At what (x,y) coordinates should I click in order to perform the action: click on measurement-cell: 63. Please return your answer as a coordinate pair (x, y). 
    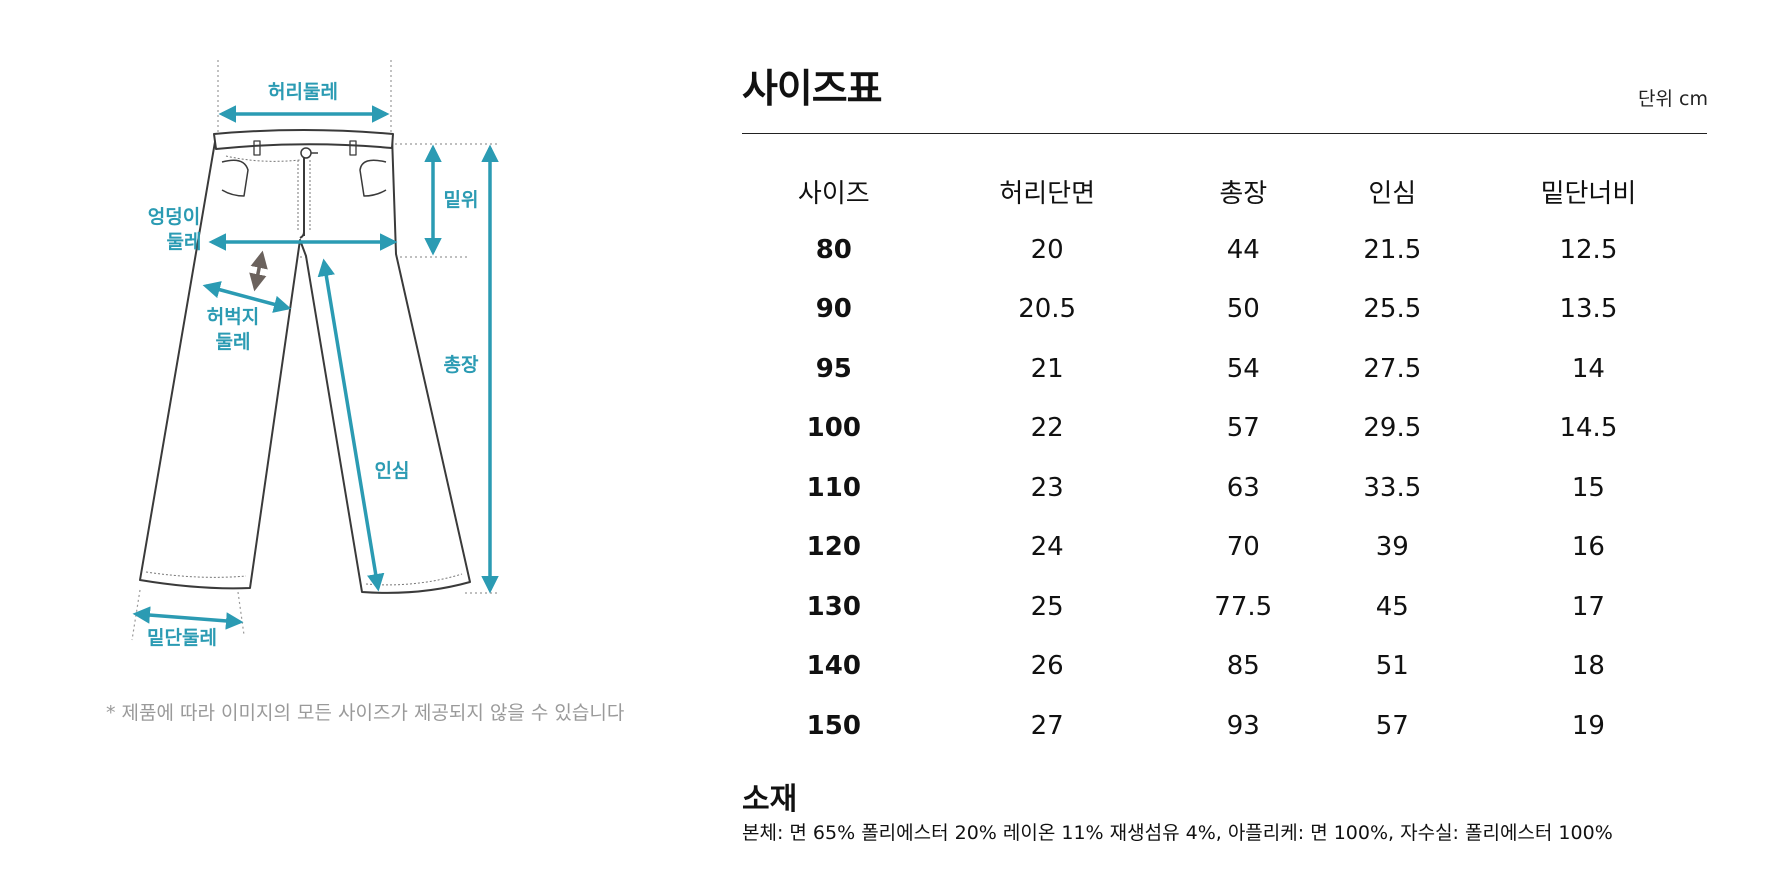
    Looking at the image, I should click on (1243, 487).